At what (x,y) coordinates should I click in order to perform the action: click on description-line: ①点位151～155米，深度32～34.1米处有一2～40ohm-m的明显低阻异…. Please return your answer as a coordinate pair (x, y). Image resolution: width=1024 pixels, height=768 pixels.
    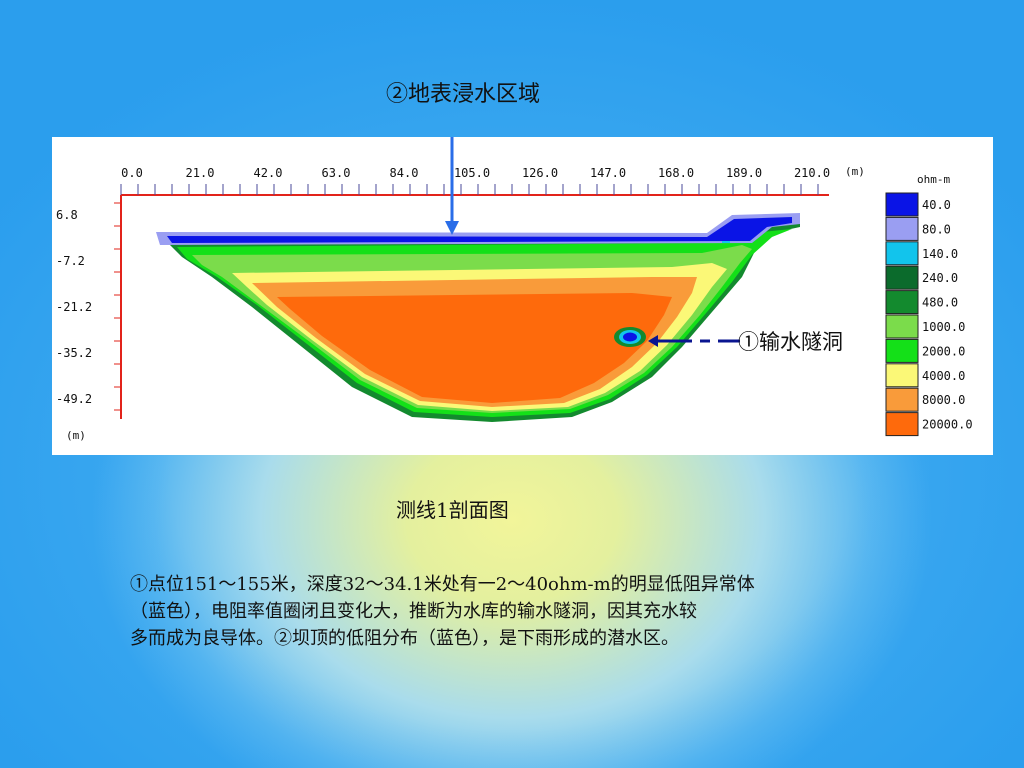
    Looking at the image, I should click on (442, 584).